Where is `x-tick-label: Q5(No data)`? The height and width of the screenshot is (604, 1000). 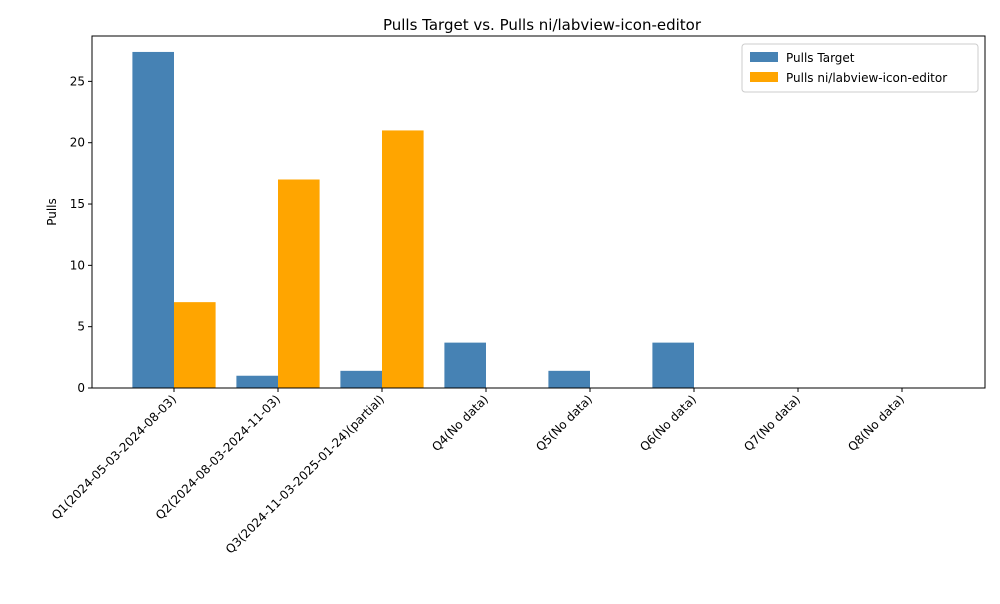
x-tick-label: Q5(No data) is located at coordinates (564, 423).